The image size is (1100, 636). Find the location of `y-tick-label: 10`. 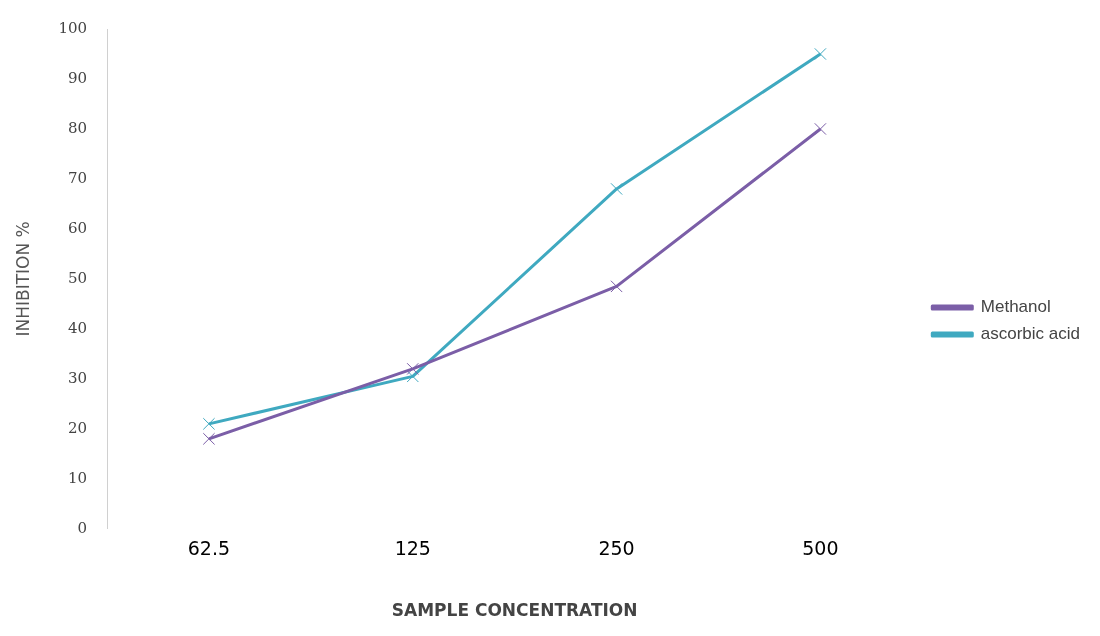

y-tick-label: 10 is located at coordinates (77, 477).